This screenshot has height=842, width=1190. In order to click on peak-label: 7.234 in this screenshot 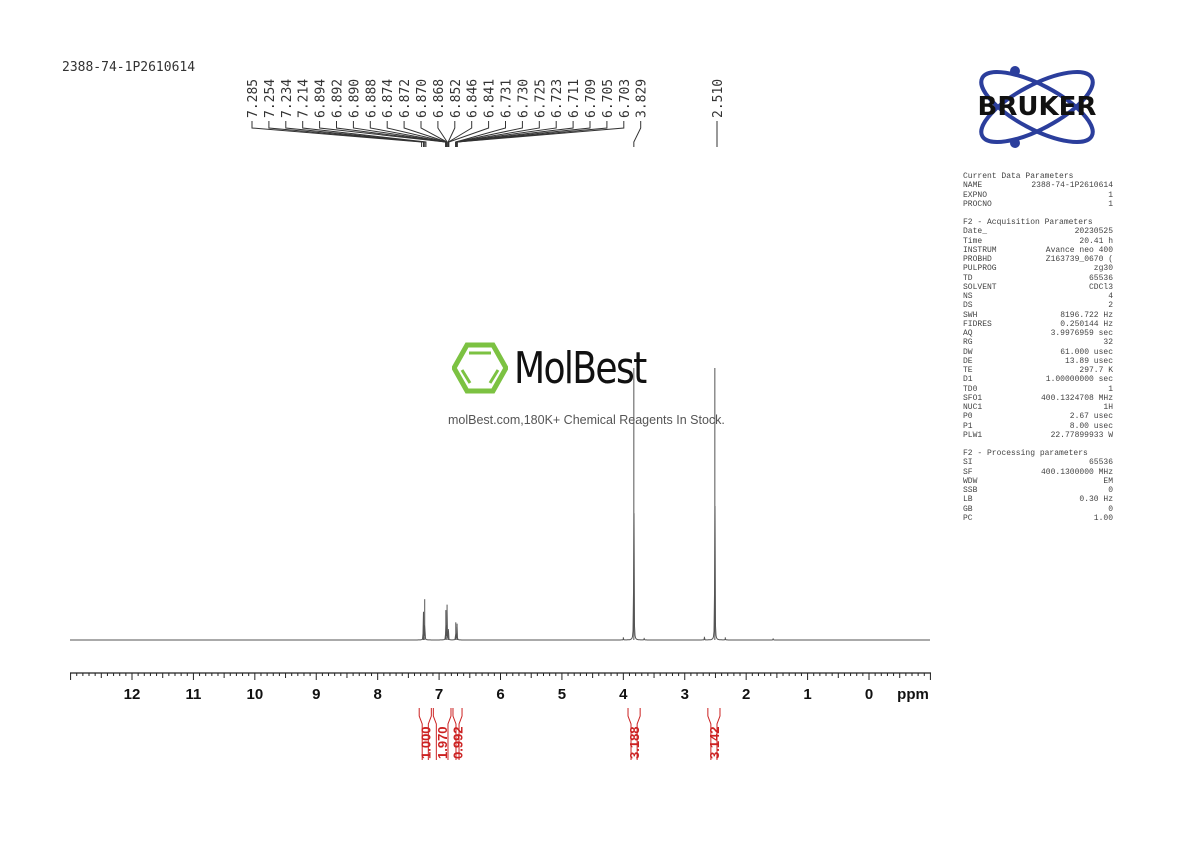, I will do `click(287, 98)`.